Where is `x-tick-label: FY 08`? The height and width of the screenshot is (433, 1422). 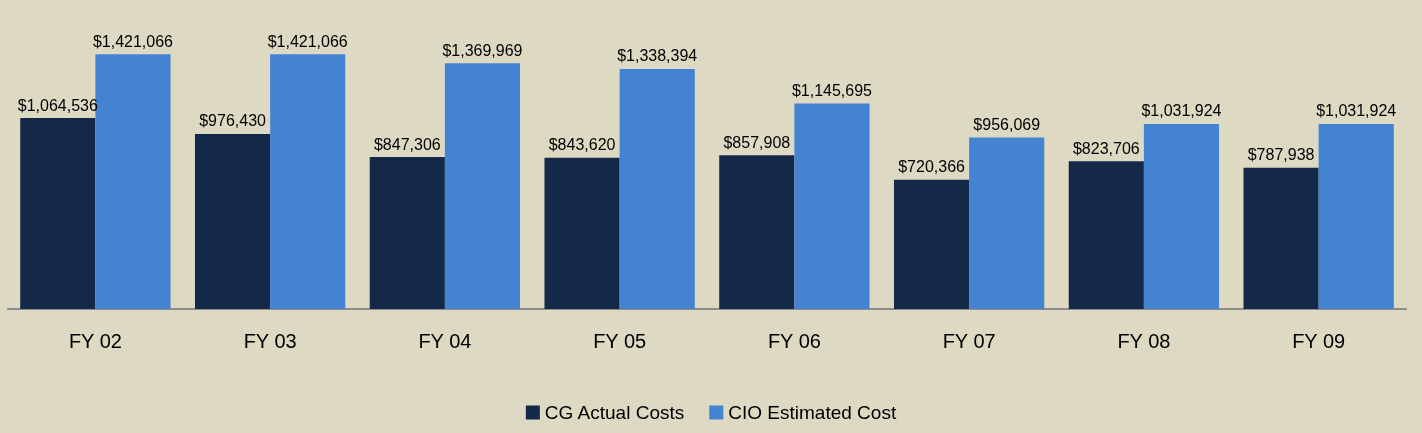 x-tick-label: FY 08 is located at coordinates (1144, 341).